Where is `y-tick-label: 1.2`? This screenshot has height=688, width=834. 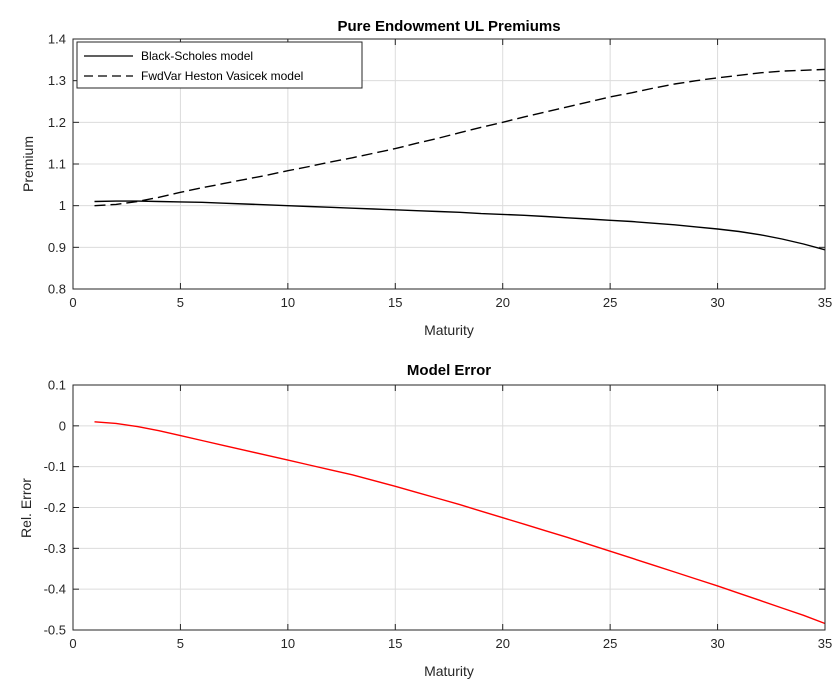
y-tick-label: 1.2 is located at coordinates (57, 122).